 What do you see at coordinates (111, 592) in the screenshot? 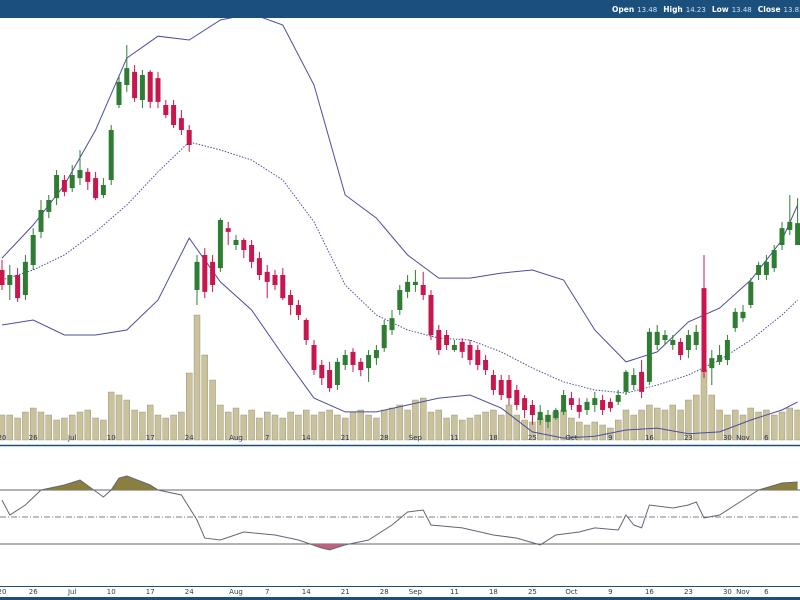
I see `x-tick-label: 10` at bounding box center [111, 592].